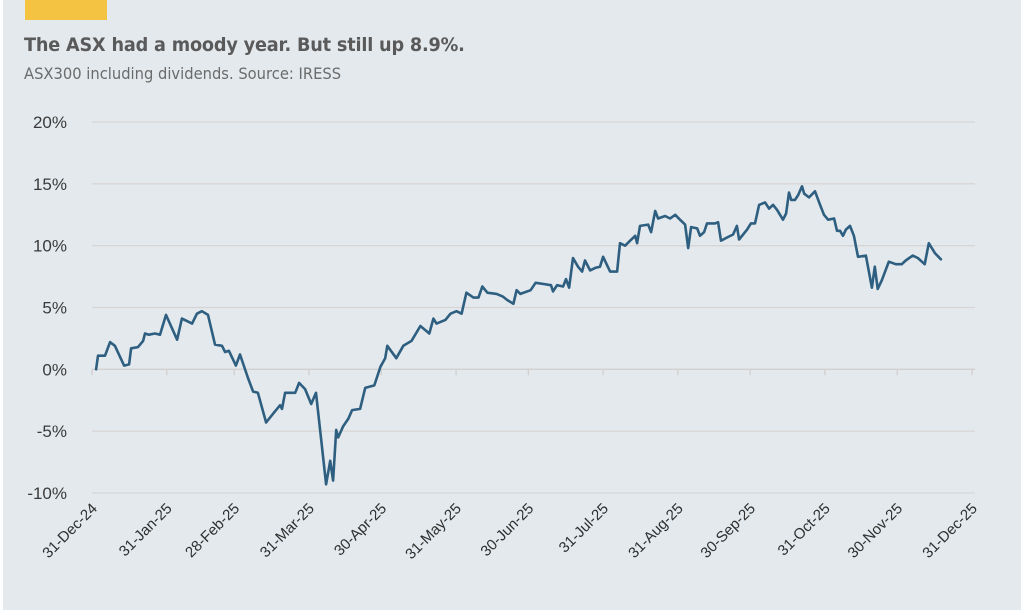 The width and height of the screenshot is (1024, 616). What do you see at coordinates (146, 530) in the screenshot?
I see `x-tick-label: 31-Jan-25` at bounding box center [146, 530].